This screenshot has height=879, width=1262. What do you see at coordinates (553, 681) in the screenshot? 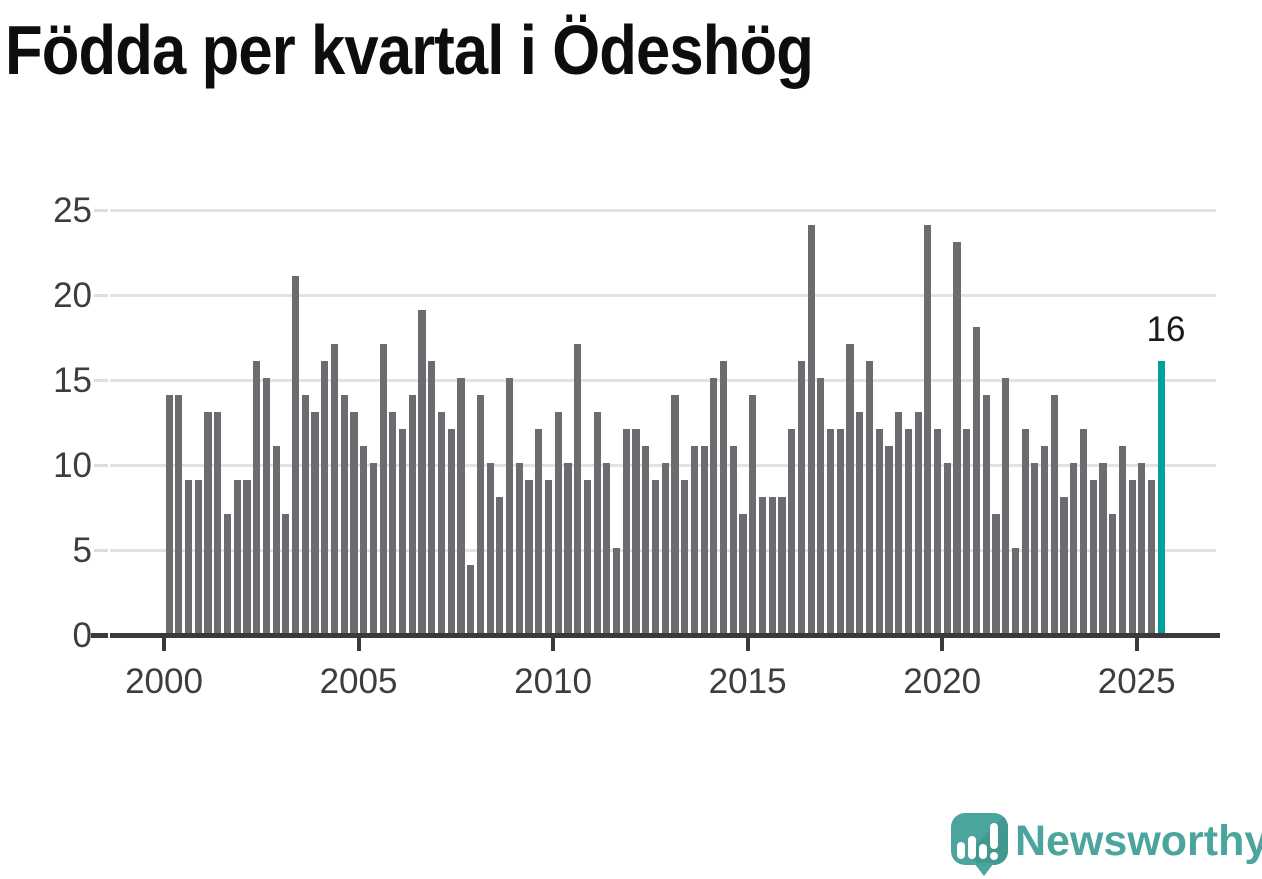
I see `x-axis-label: 2010` at bounding box center [553, 681].